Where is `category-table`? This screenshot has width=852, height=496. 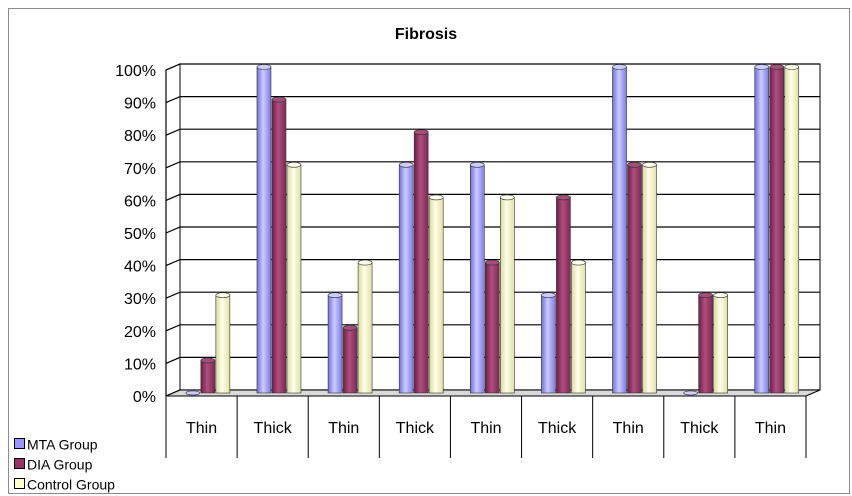 category-table is located at coordinates (486, 426).